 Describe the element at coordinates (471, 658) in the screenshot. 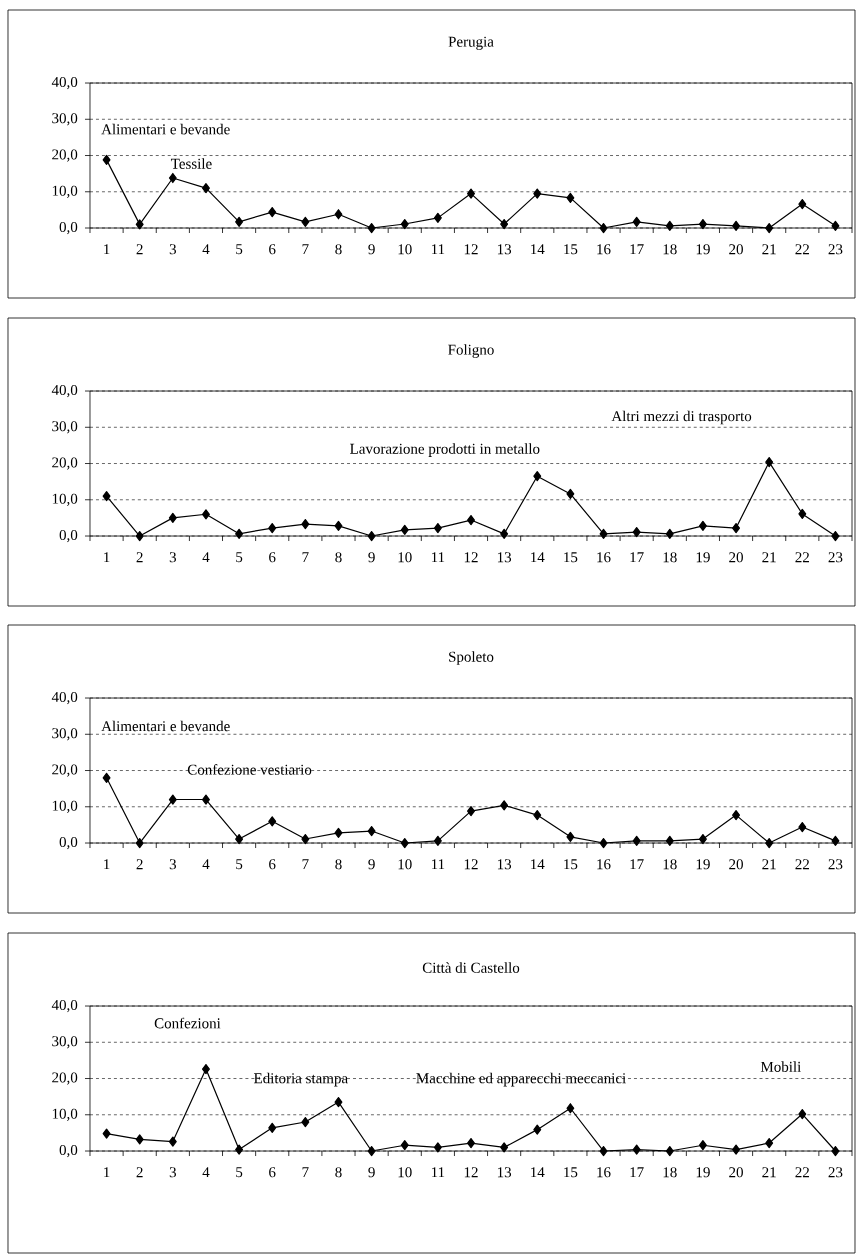

I see `chart-title: Spoleto` at that location.